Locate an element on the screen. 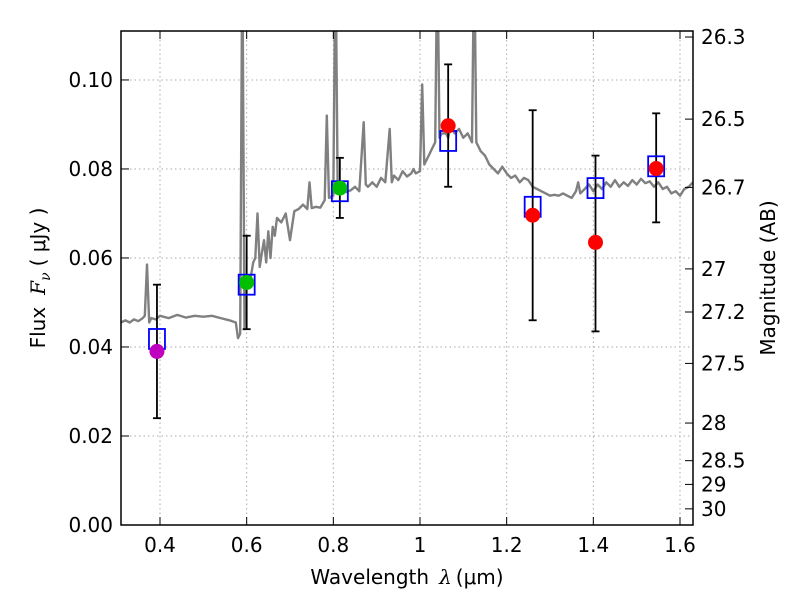  point-1.40 is located at coordinates (595, 243).